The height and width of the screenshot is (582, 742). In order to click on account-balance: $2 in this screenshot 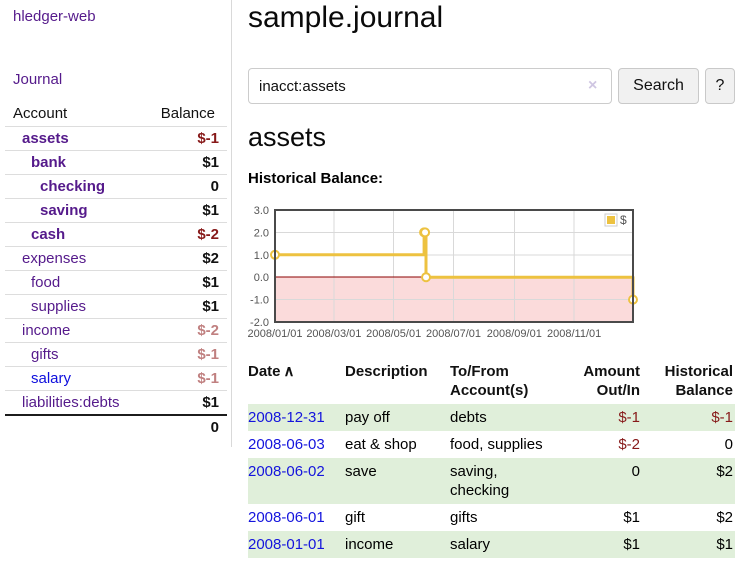, I will do `click(185, 258)`.